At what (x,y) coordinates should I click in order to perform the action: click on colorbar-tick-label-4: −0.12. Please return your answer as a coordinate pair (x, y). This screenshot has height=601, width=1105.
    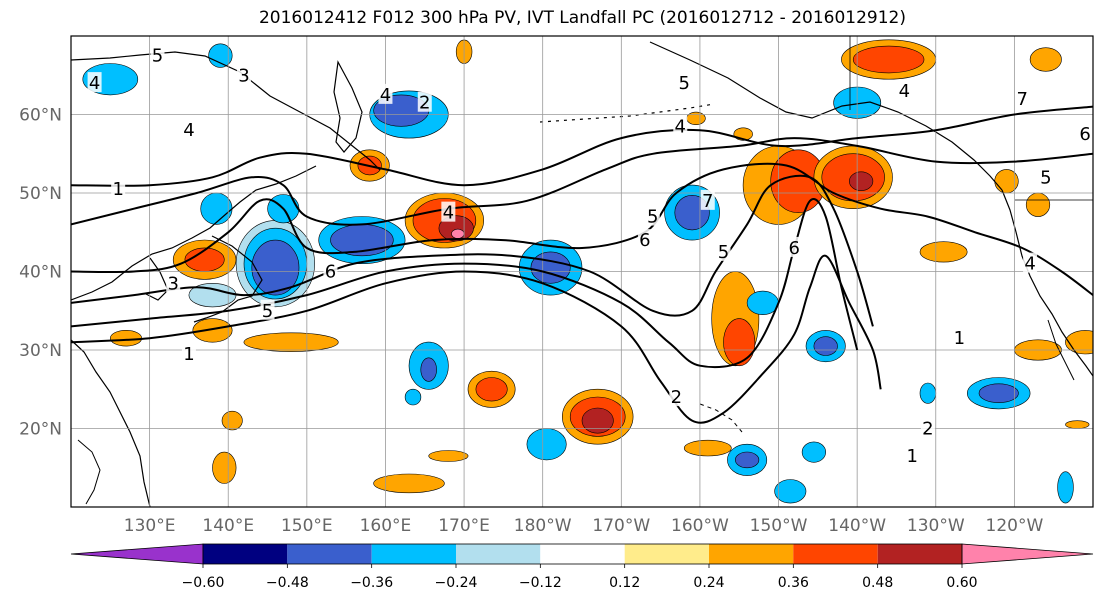
    Looking at the image, I should click on (540, 583).